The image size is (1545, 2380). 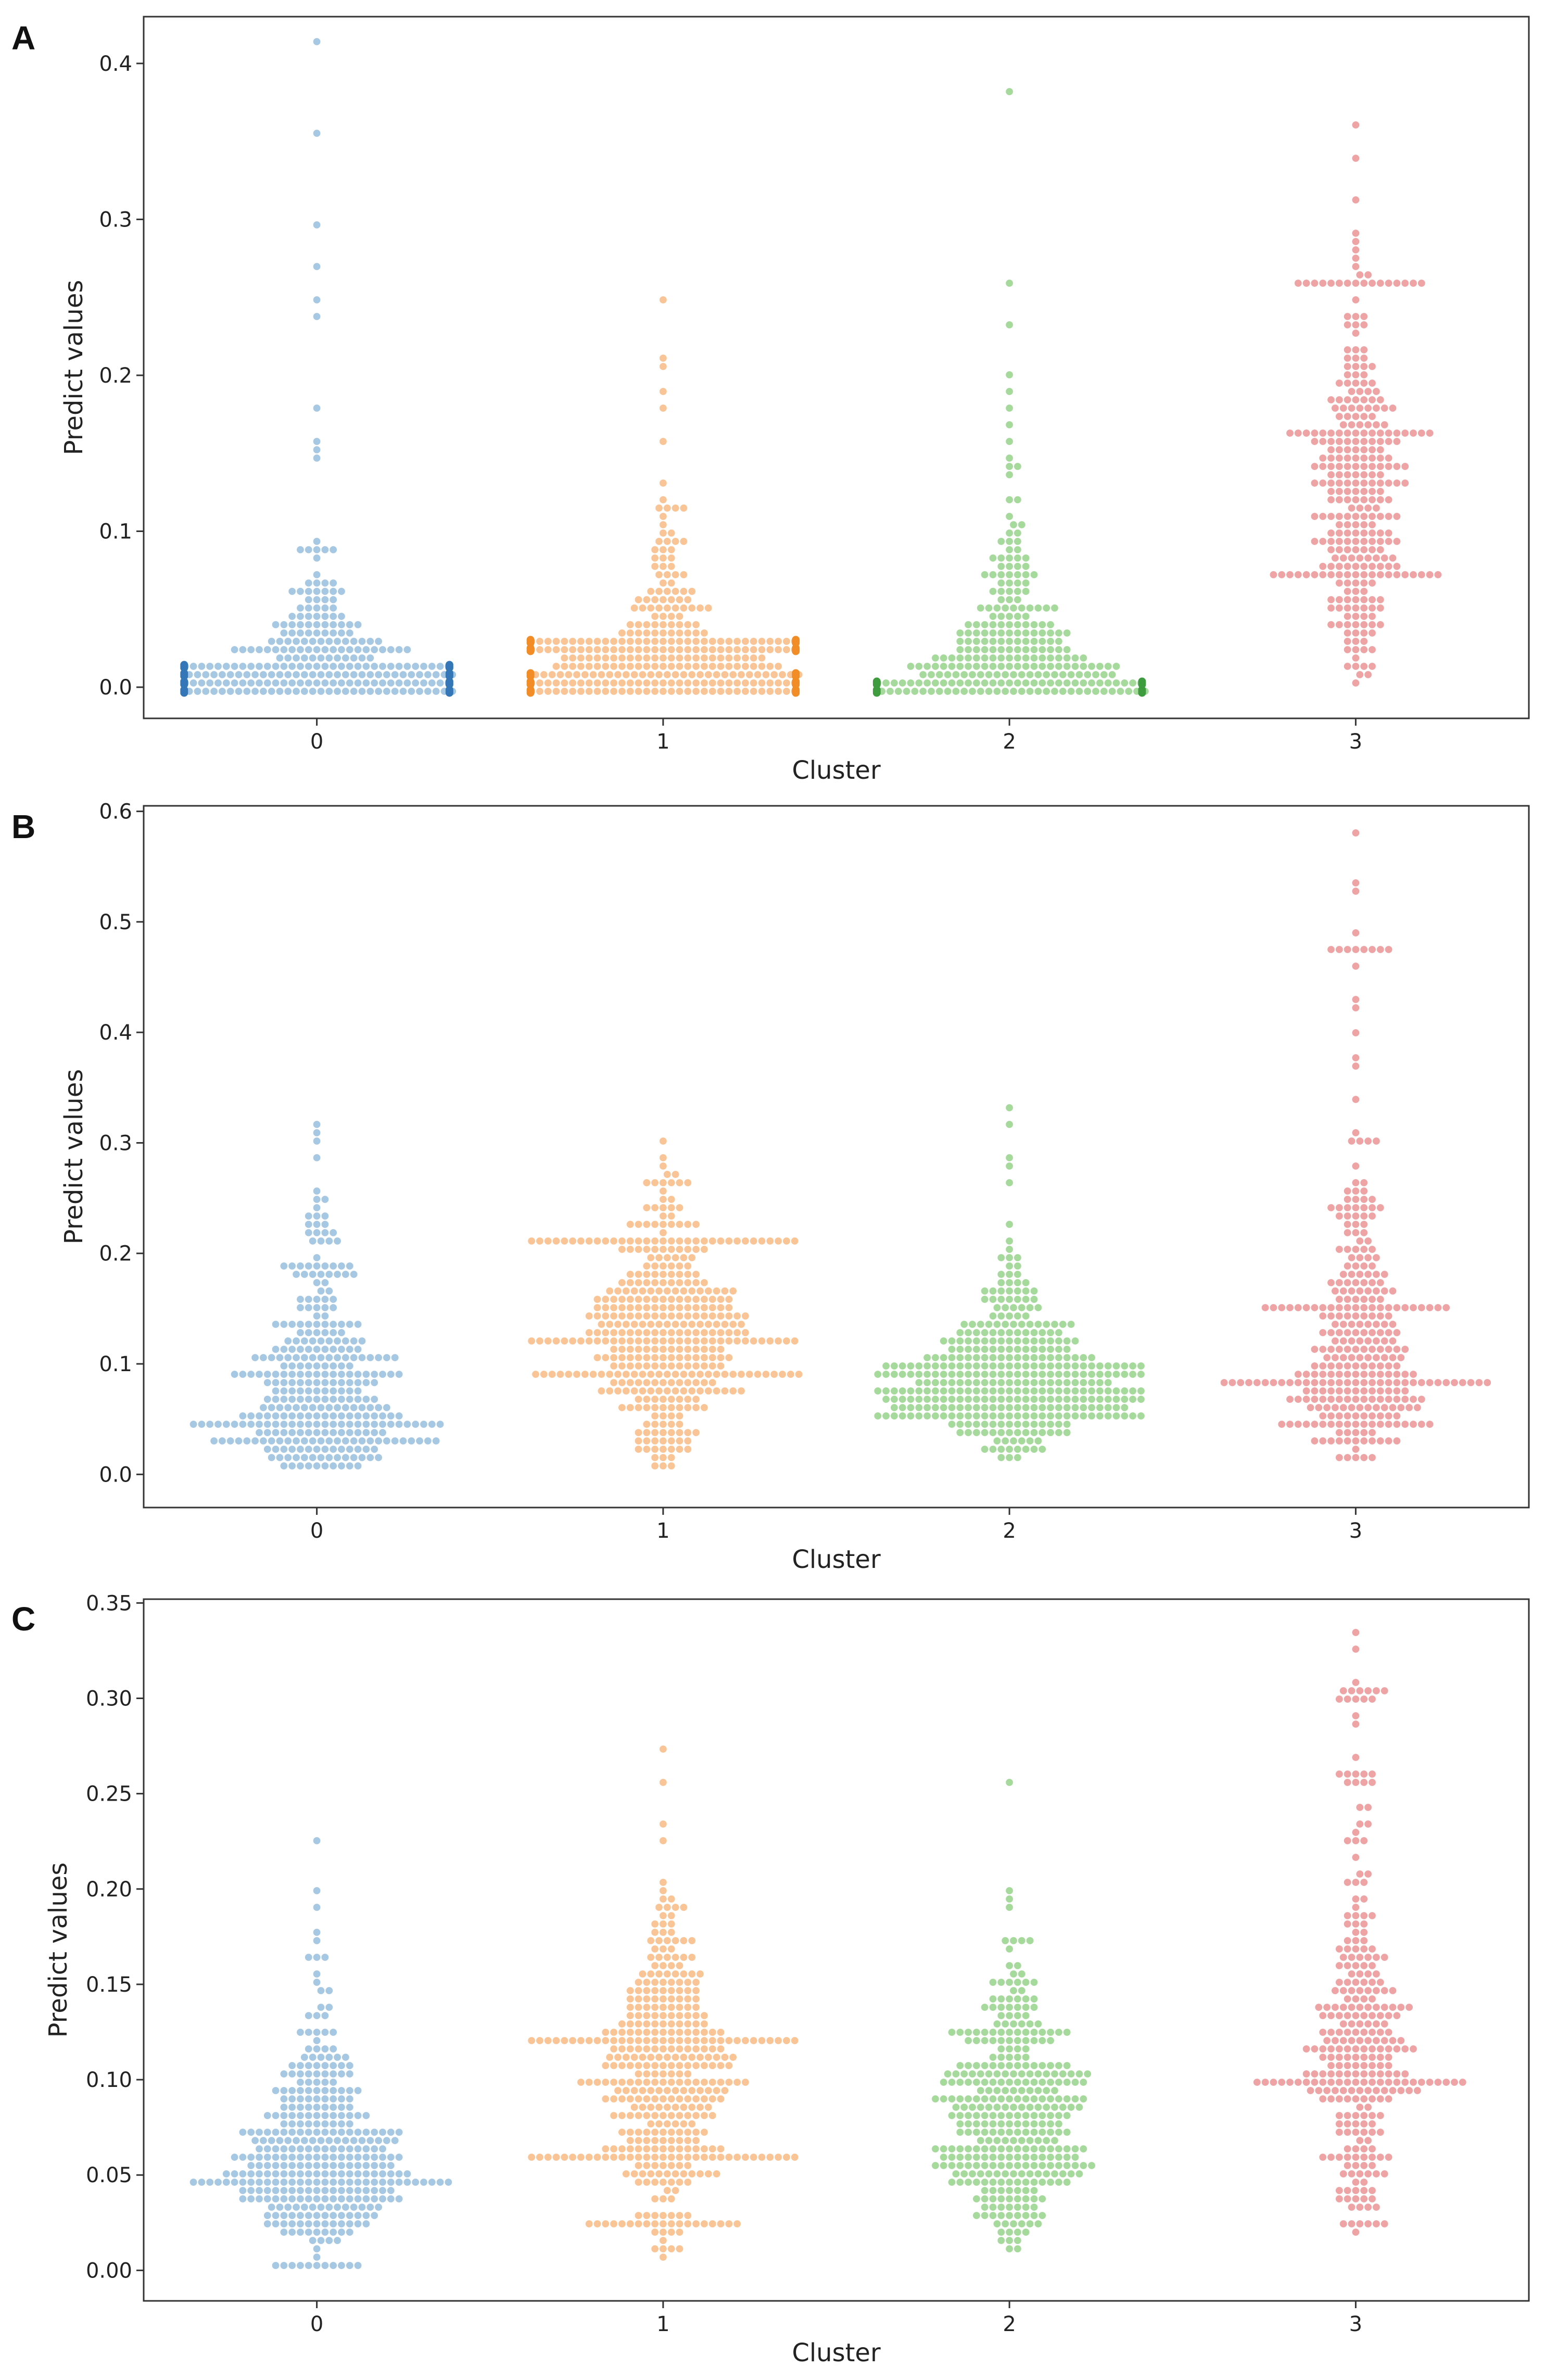 What do you see at coordinates (115, 1475) in the screenshot?
I see `y-tick-label: 0.0` at bounding box center [115, 1475].